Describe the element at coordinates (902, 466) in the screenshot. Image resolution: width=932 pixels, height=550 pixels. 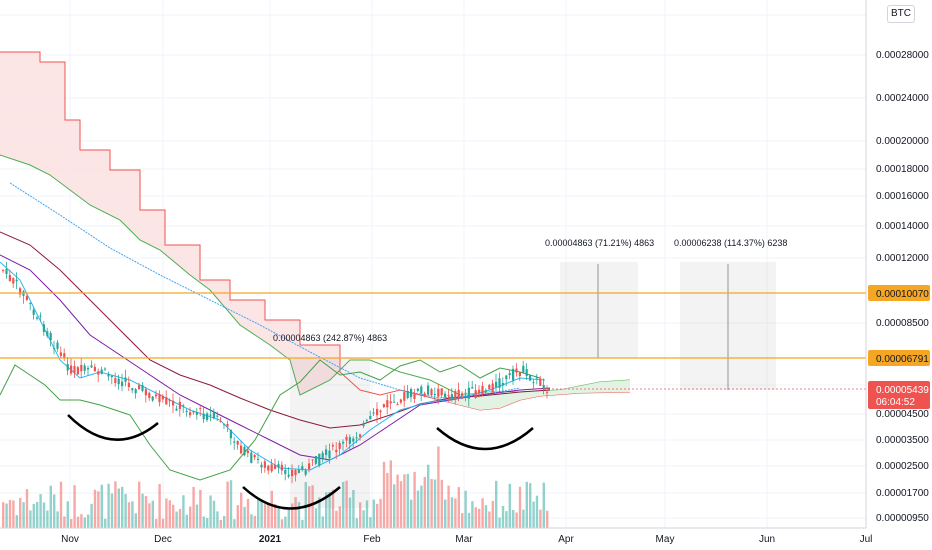
I see `price-tick-label: 0.00002500` at that location.